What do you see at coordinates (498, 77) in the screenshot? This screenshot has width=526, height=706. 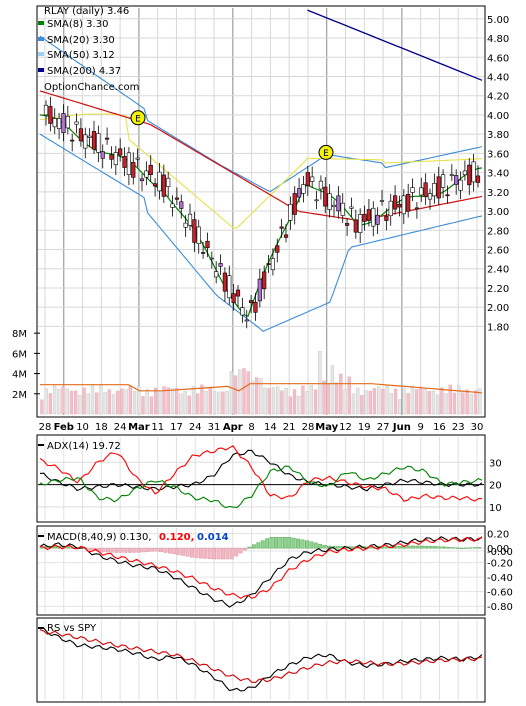 I see `y-tick-label: 4.40` at bounding box center [498, 77].